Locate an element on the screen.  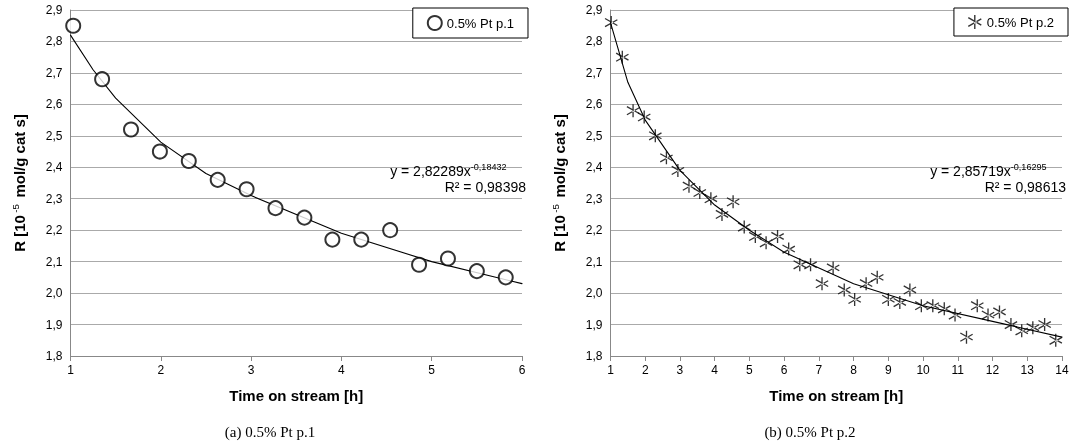
text: (a) 0.5% Pt p.1 is located at coordinates (270, 432).